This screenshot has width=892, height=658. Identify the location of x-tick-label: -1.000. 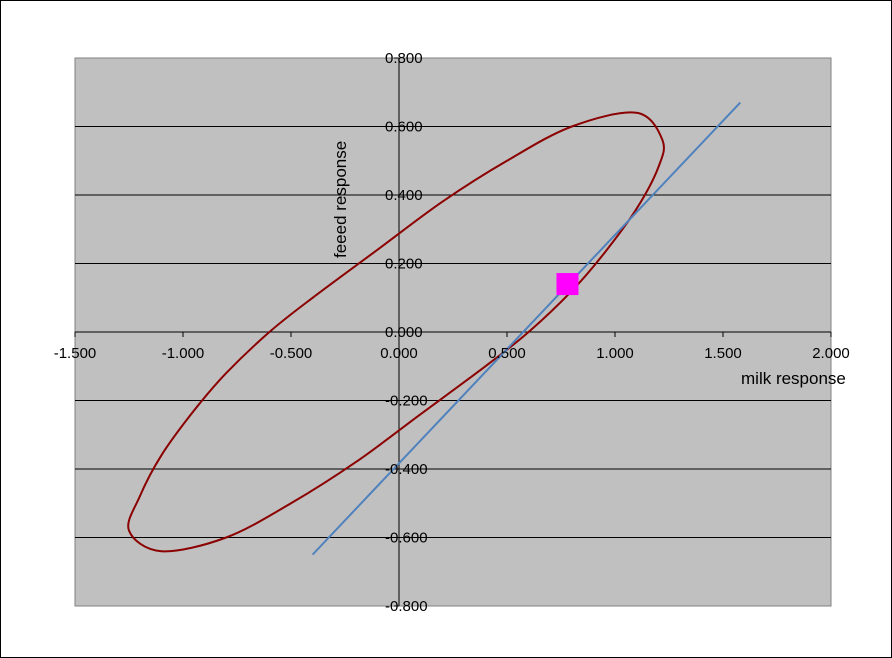
(183, 353).